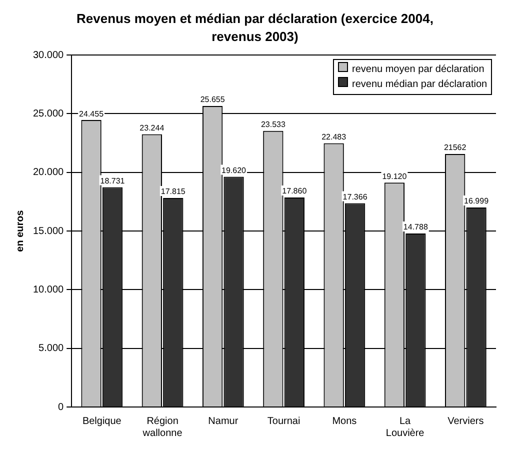 The width and height of the screenshot is (510, 456). Describe the element at coordinates (395, 176) in the screenshot. I see `data-label: 19.120` at that location.